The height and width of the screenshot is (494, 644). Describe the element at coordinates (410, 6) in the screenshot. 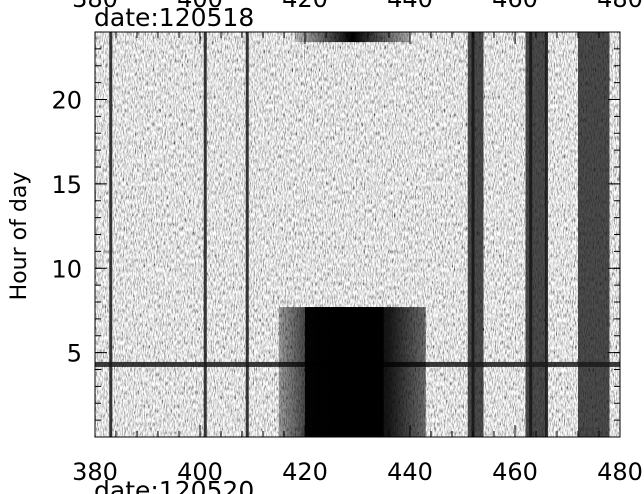

I see `x-tick-label-top: 440` at that location.